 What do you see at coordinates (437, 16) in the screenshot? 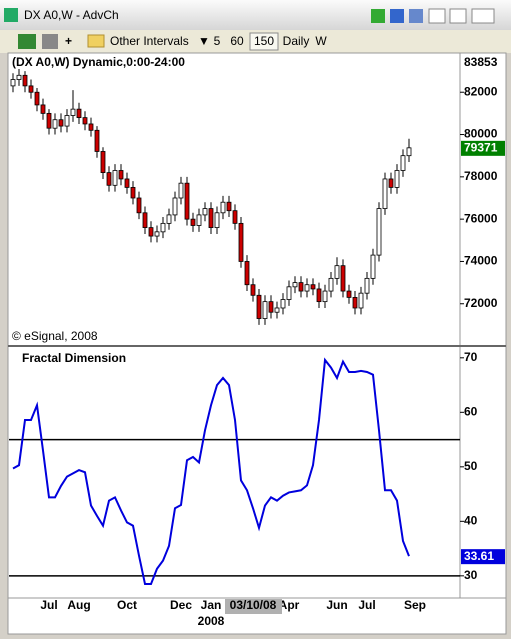
I see `minimize-button` at bounding box center [437, 16].